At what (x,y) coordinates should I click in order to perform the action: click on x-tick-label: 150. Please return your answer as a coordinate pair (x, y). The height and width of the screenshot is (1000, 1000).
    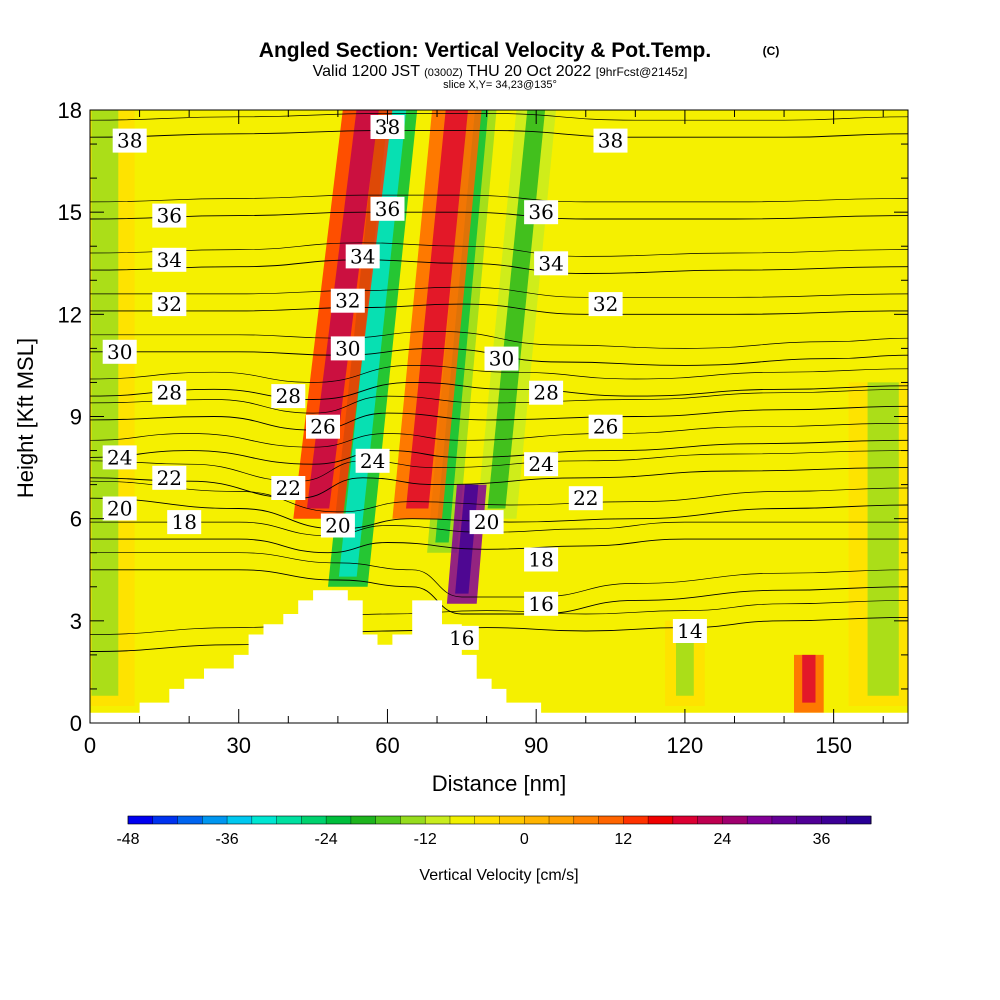
    Looking at the image, I should click on (833, 745).